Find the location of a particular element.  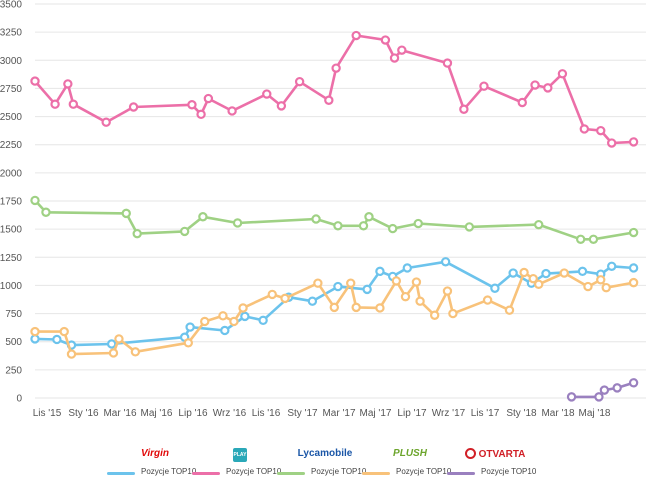

legend-item-lycamobile: Lycamobile Pozycje TOP10 is located at coordinates (325, 463).